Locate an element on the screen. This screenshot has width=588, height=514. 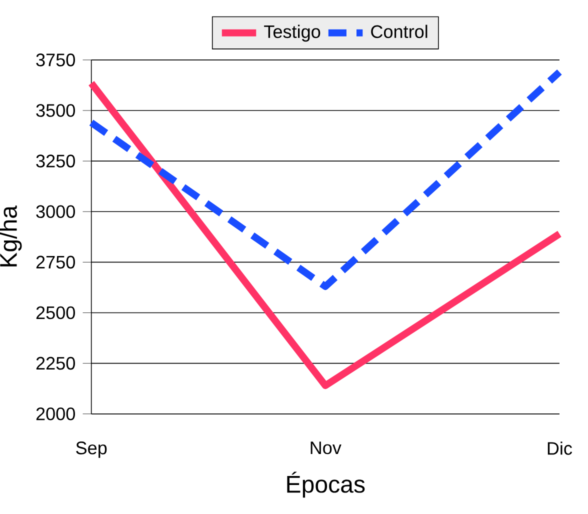
legend-label: Testigo is located at coordinates (292, 33).